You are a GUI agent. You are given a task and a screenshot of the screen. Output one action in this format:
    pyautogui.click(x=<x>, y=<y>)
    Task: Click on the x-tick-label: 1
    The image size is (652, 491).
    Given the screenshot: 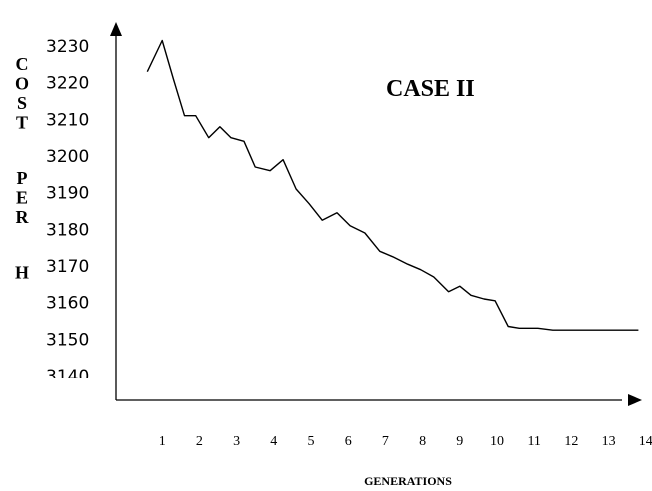 What is the action you would take?
    pyautogui.click(x=162, y=441)
    